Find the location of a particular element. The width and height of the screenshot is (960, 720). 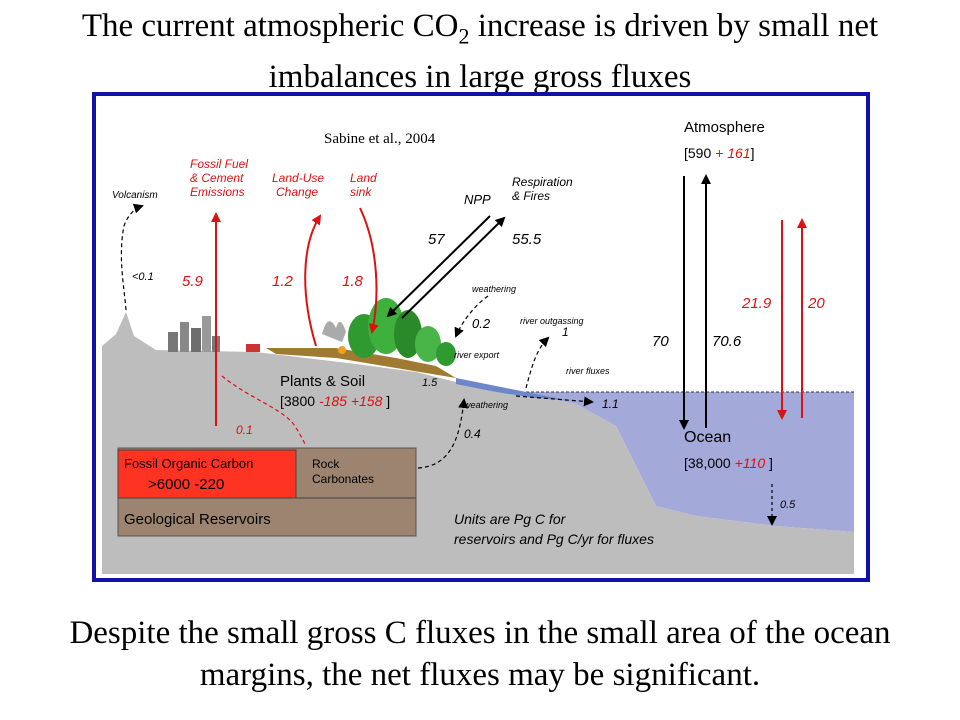

land-sink-label-1: Land is located at coordinates (363, 178).